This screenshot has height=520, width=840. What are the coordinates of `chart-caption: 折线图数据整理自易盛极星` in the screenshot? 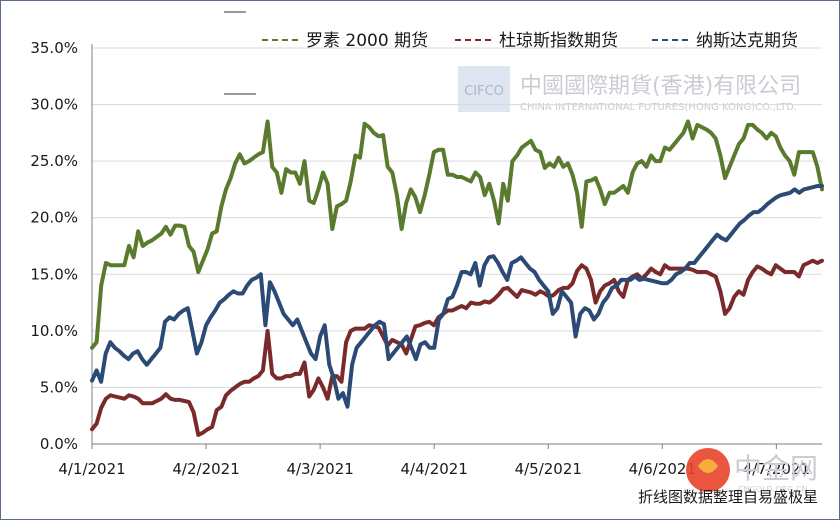 It's located at (728, 497).